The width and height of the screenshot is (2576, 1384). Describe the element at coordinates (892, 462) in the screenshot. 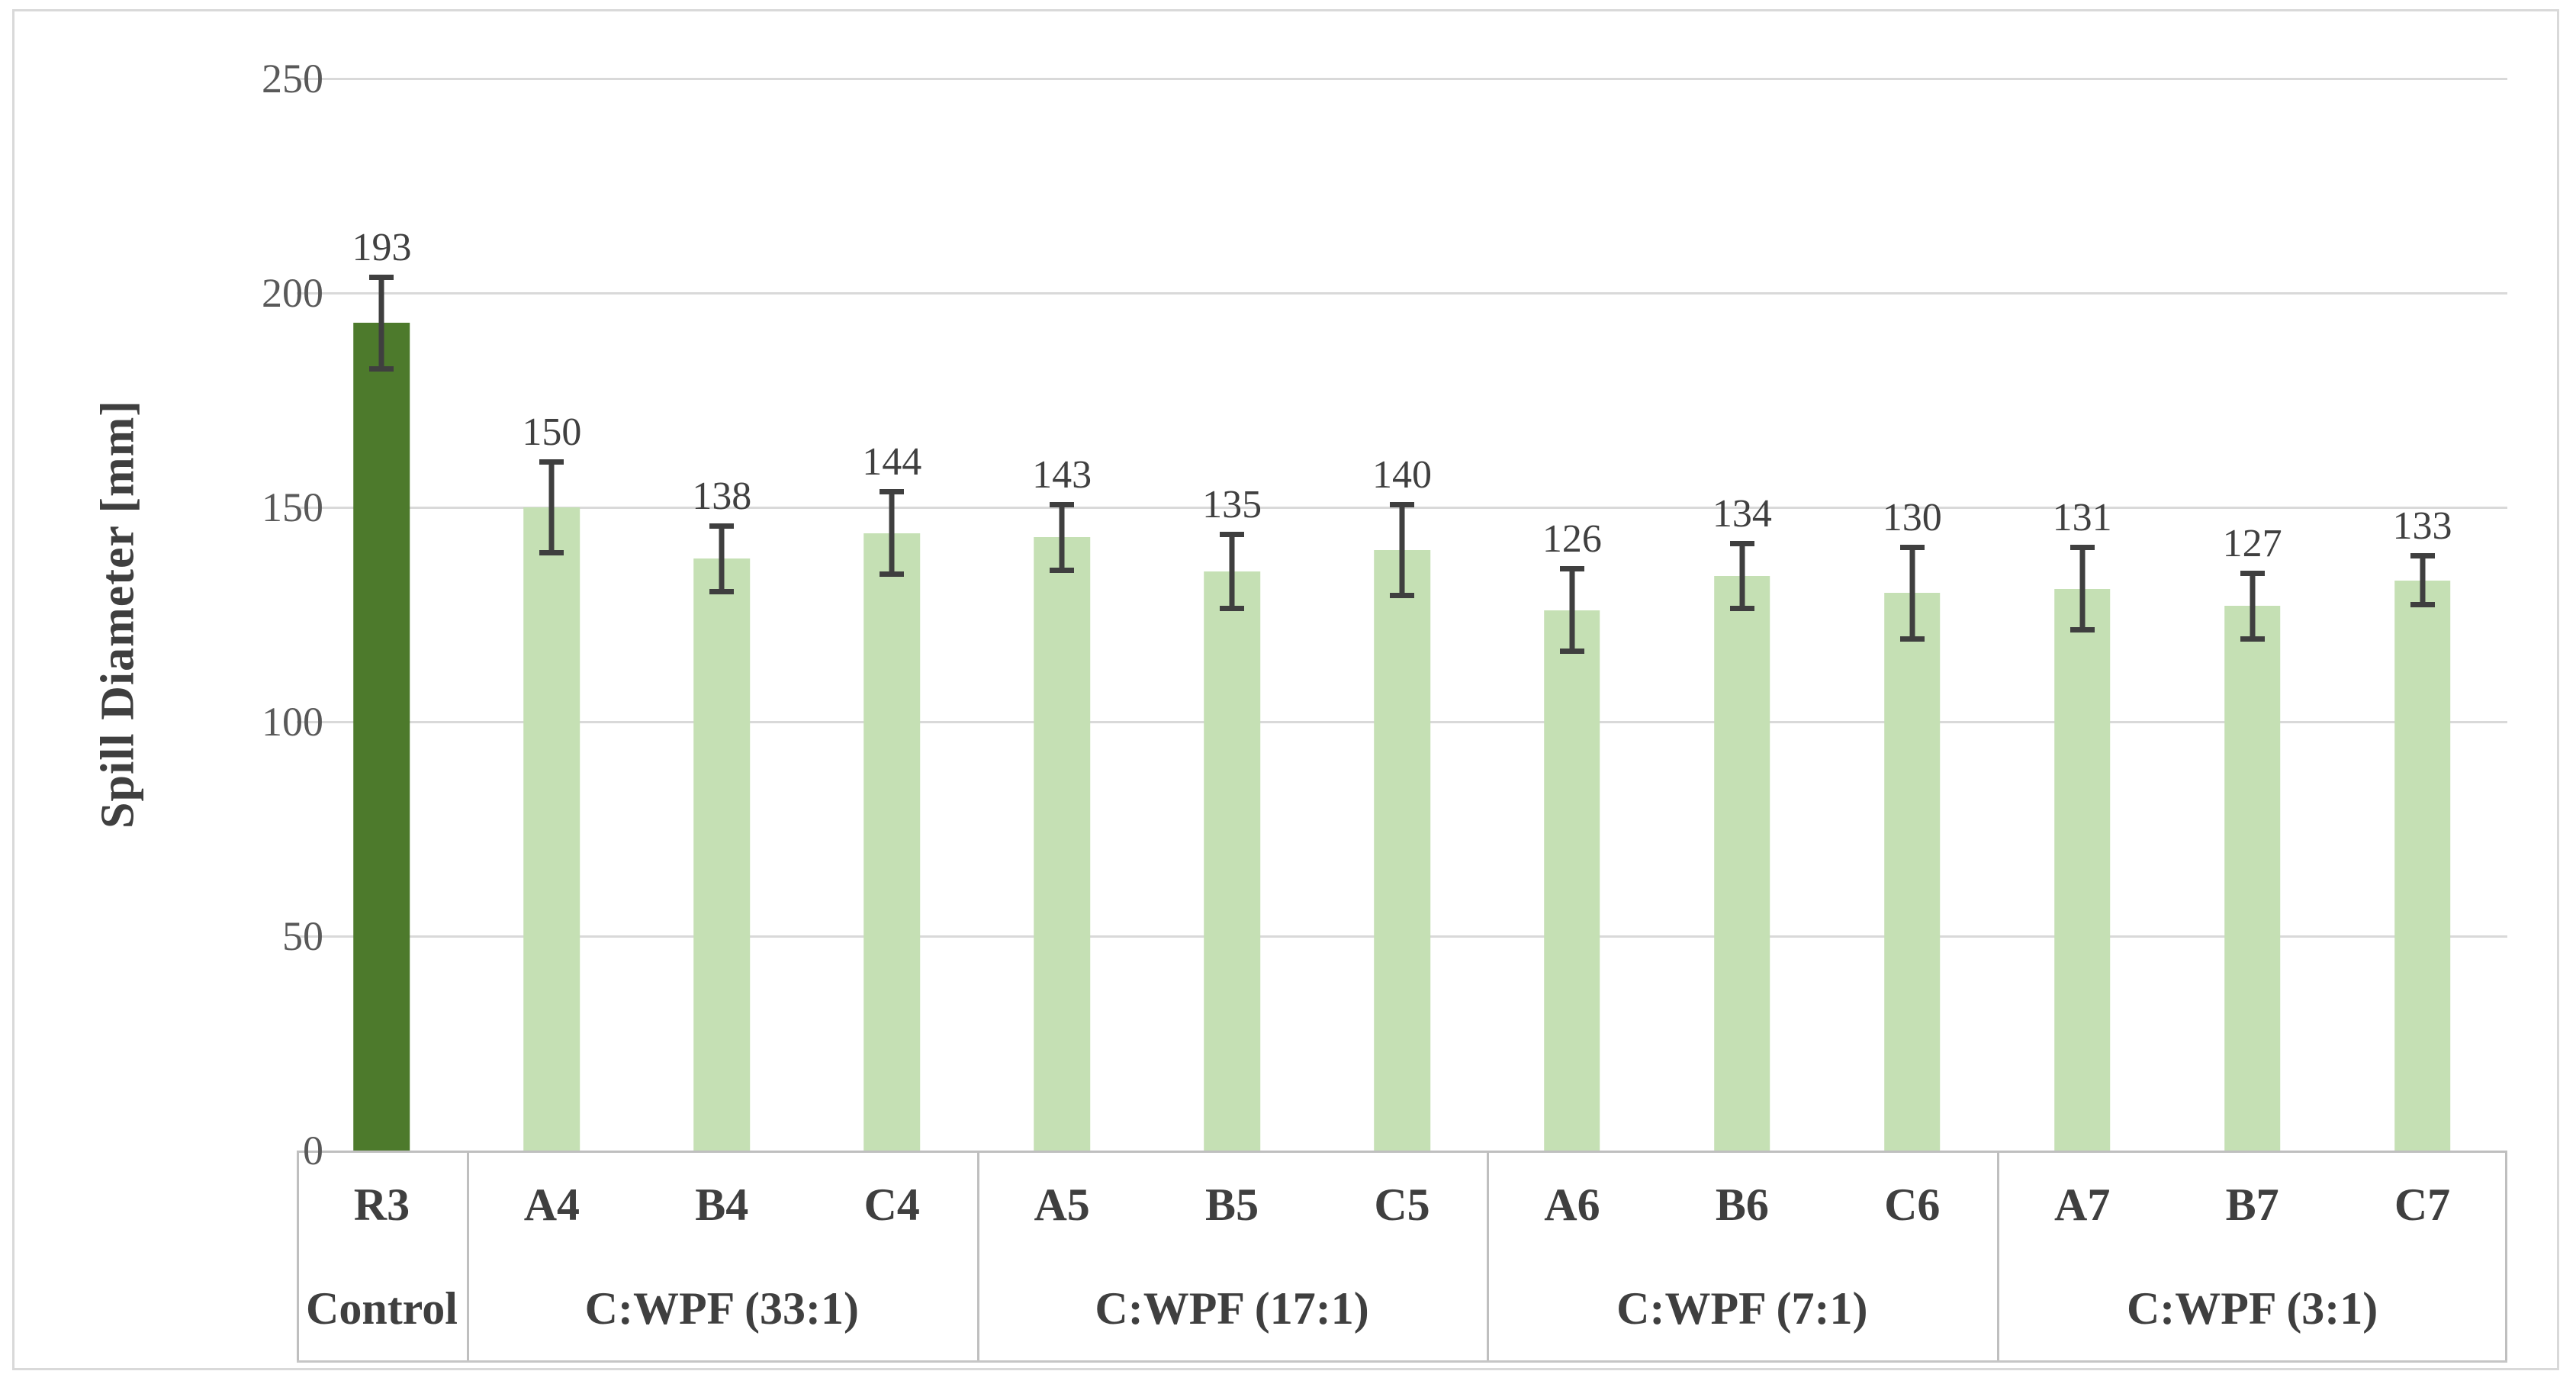

I see `data-label-C4: 144` at that location.